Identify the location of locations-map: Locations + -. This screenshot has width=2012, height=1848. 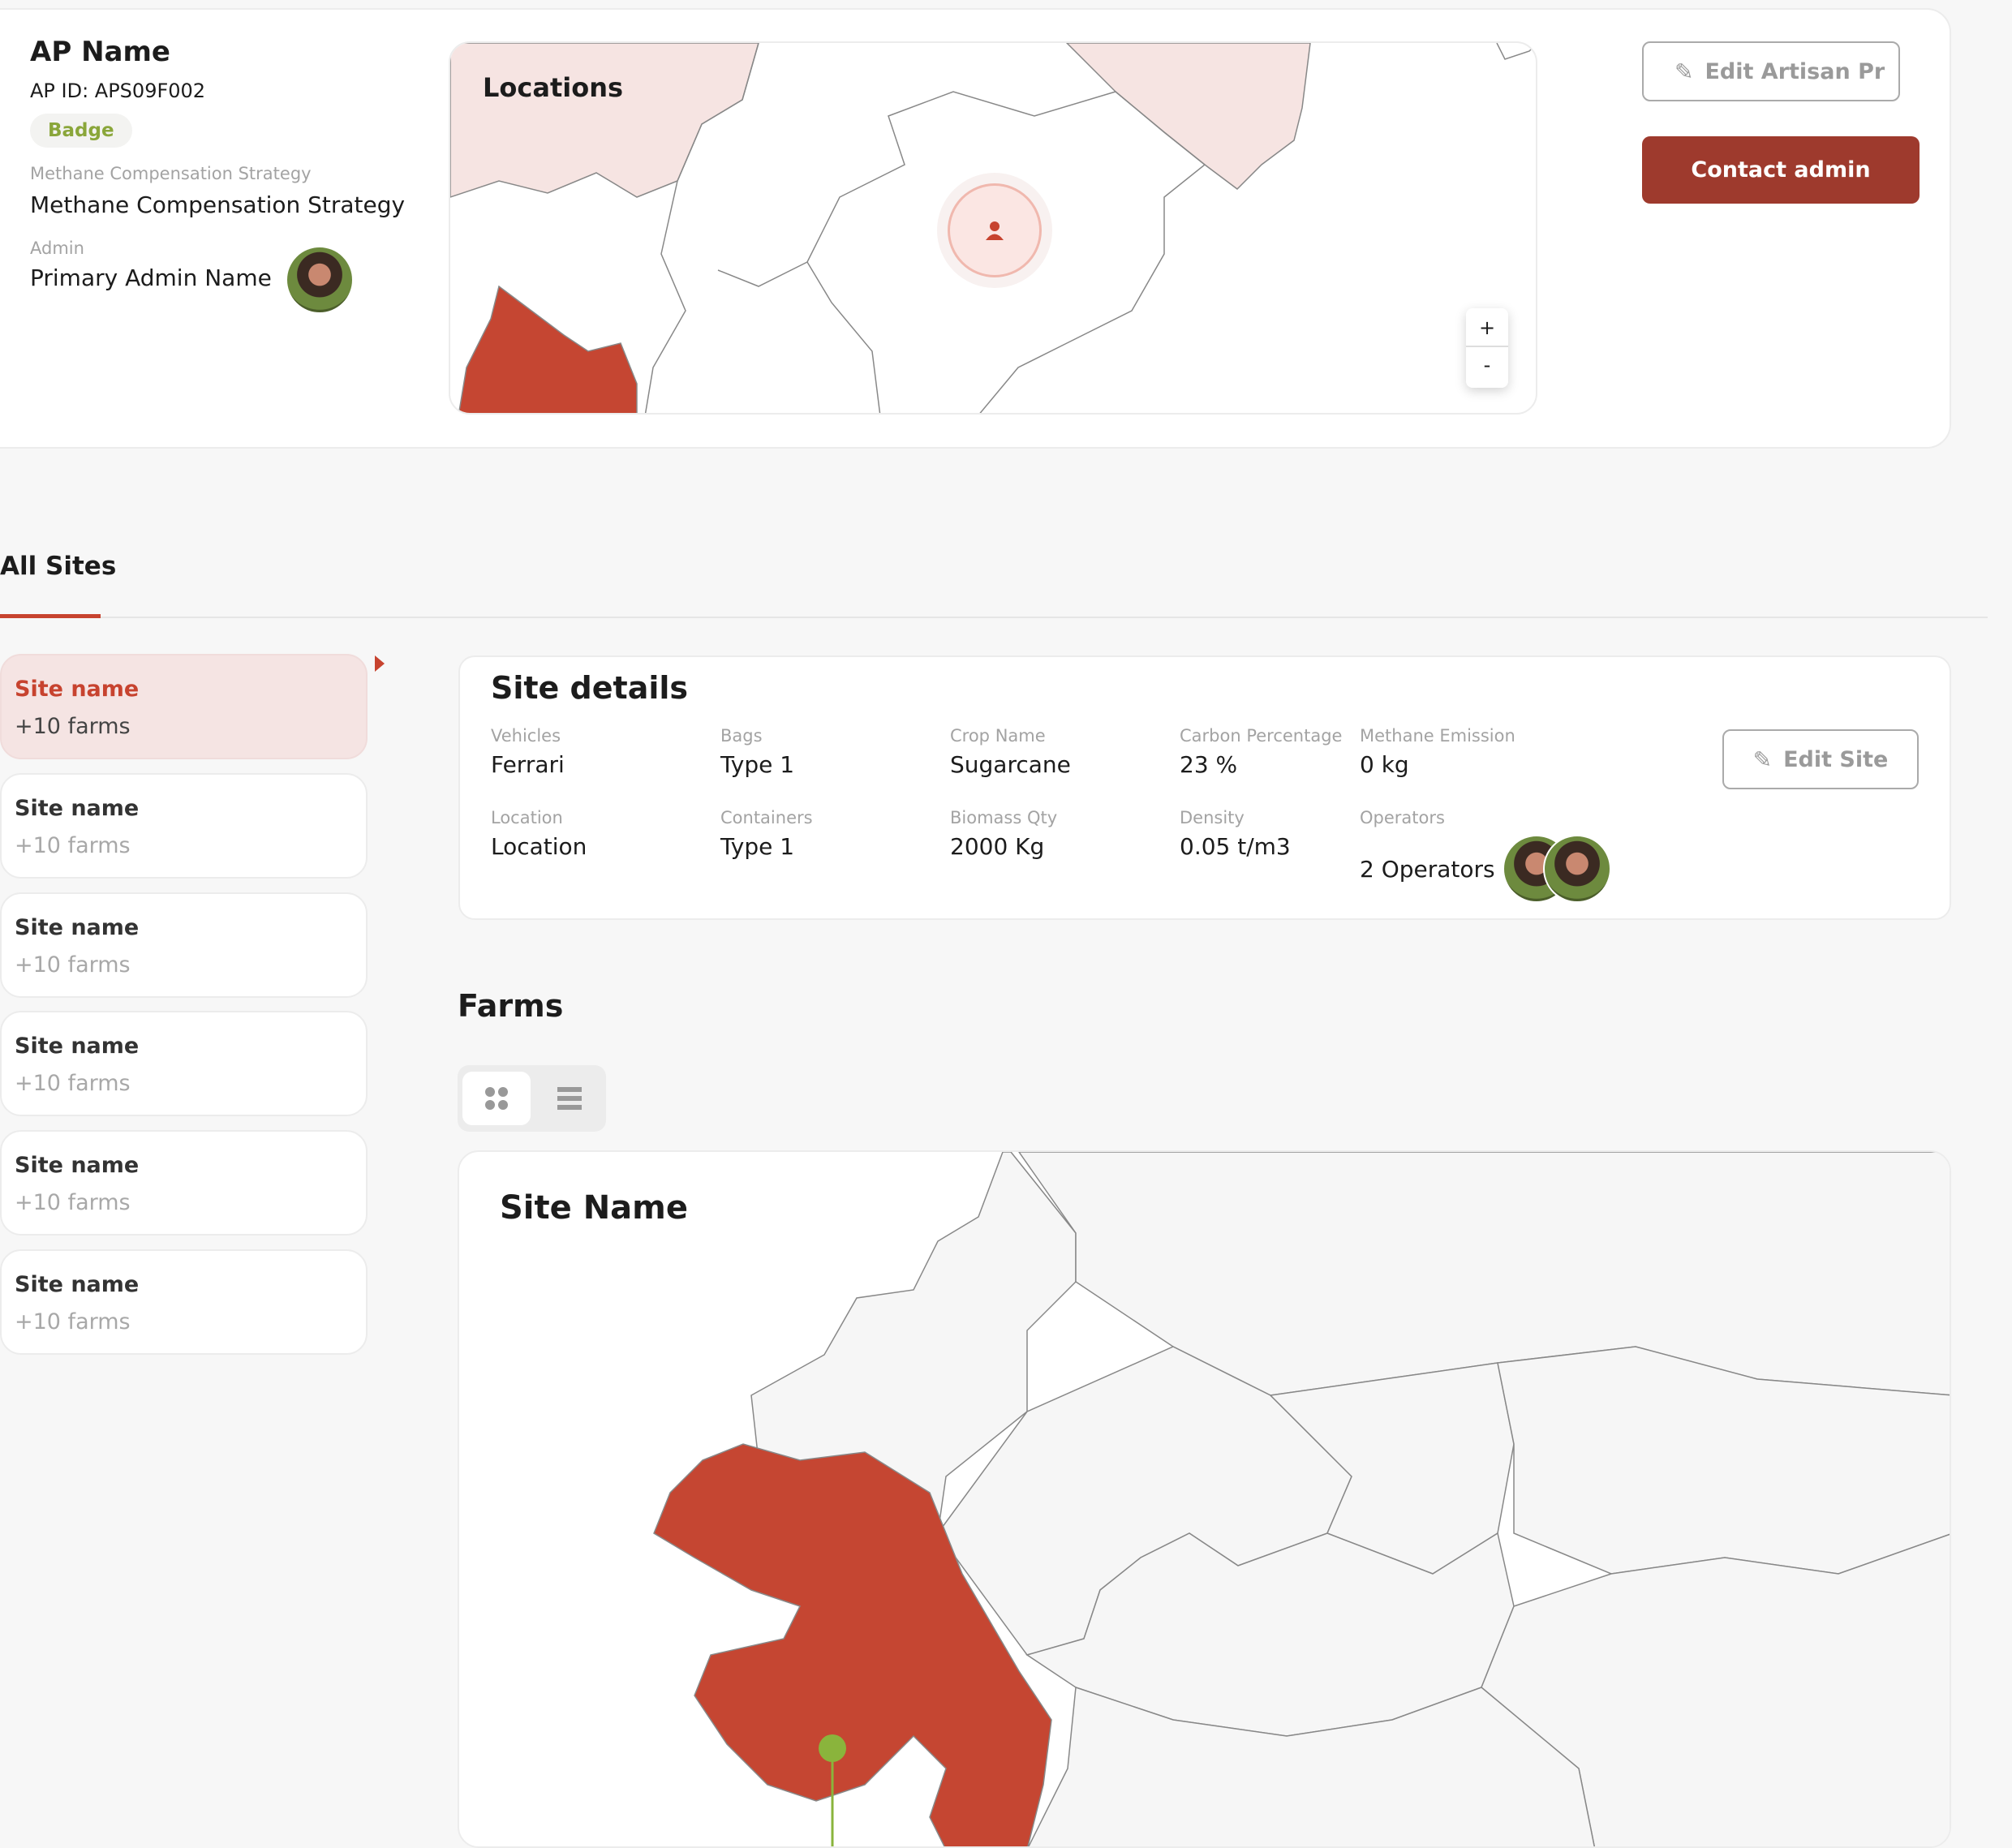
(993, 228).